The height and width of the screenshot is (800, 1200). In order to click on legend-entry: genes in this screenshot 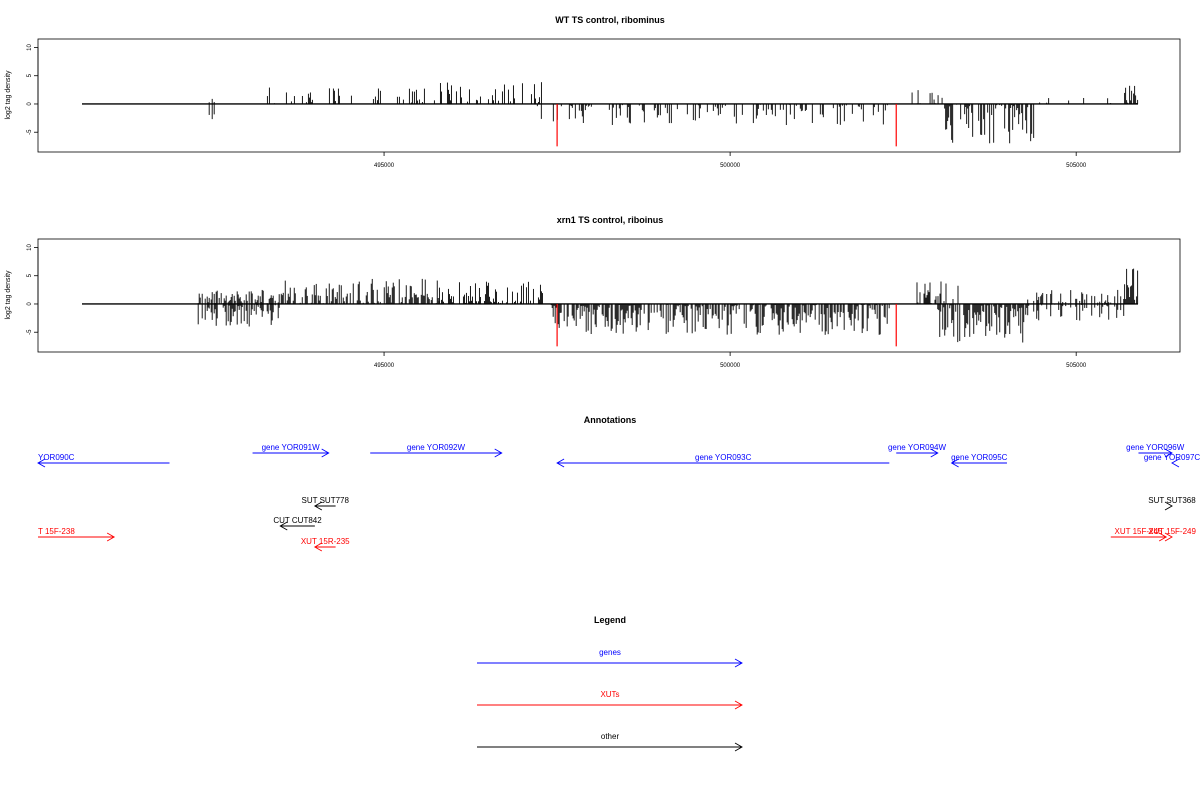, I will do `click(610, 658)`.